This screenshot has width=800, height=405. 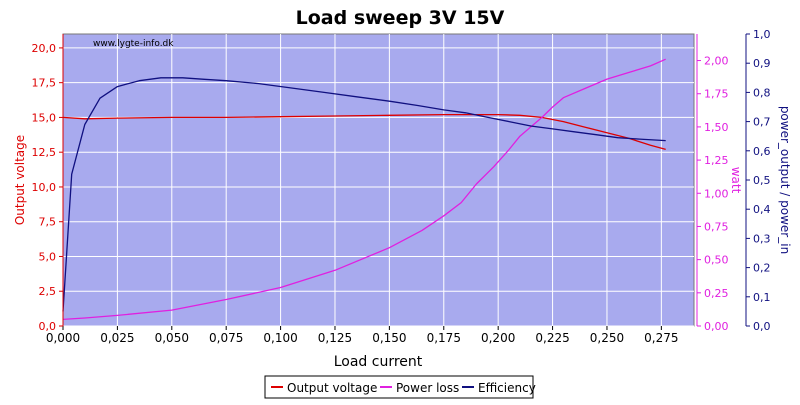 What do you see at coordinates (716, 160) in the screenshot?
I see `y-right1-tick-label: 1,25` at bounding box center [716, 160].